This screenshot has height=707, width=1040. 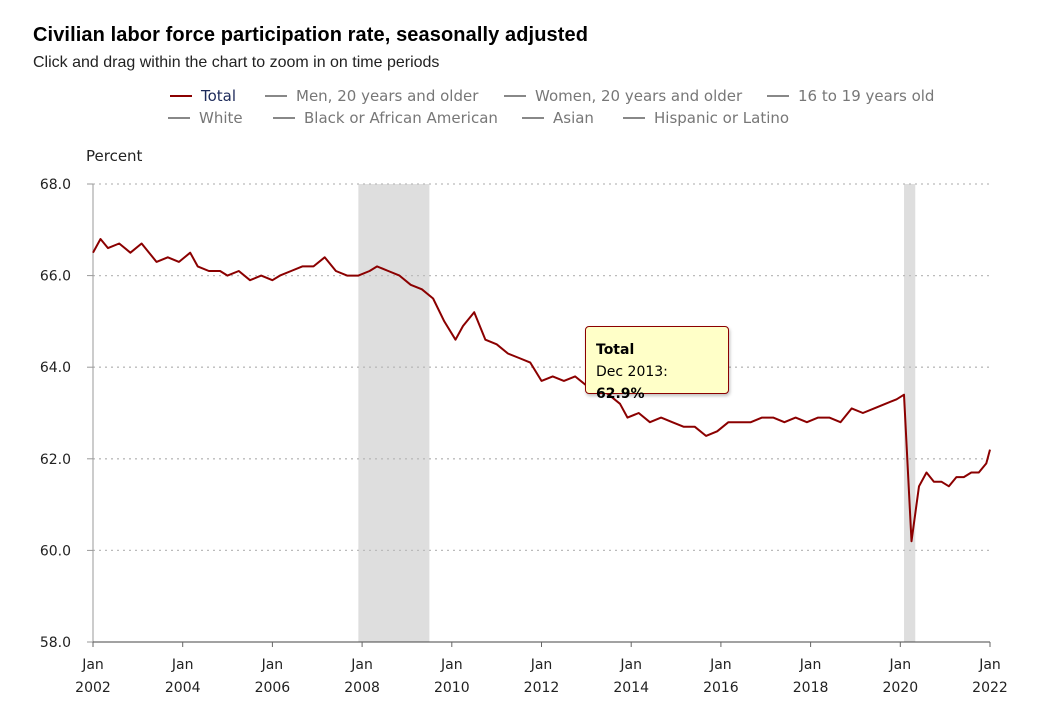 What do you see at coordinates (866, 96) in the screenshot?
I see `legend-label: 16 to 19 years old` at bounding box center [866, 96].